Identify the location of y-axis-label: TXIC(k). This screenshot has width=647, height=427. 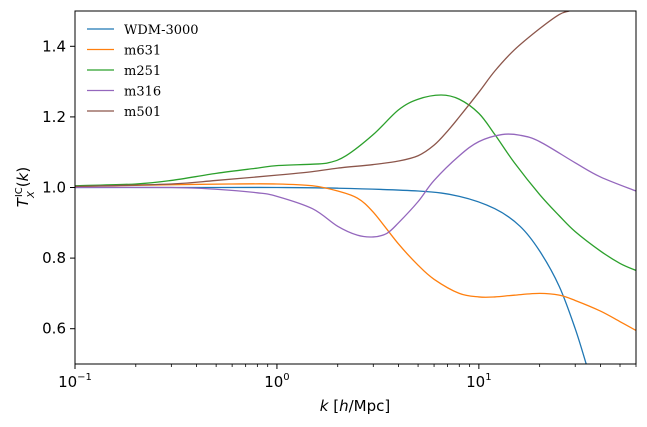
(25, 187).